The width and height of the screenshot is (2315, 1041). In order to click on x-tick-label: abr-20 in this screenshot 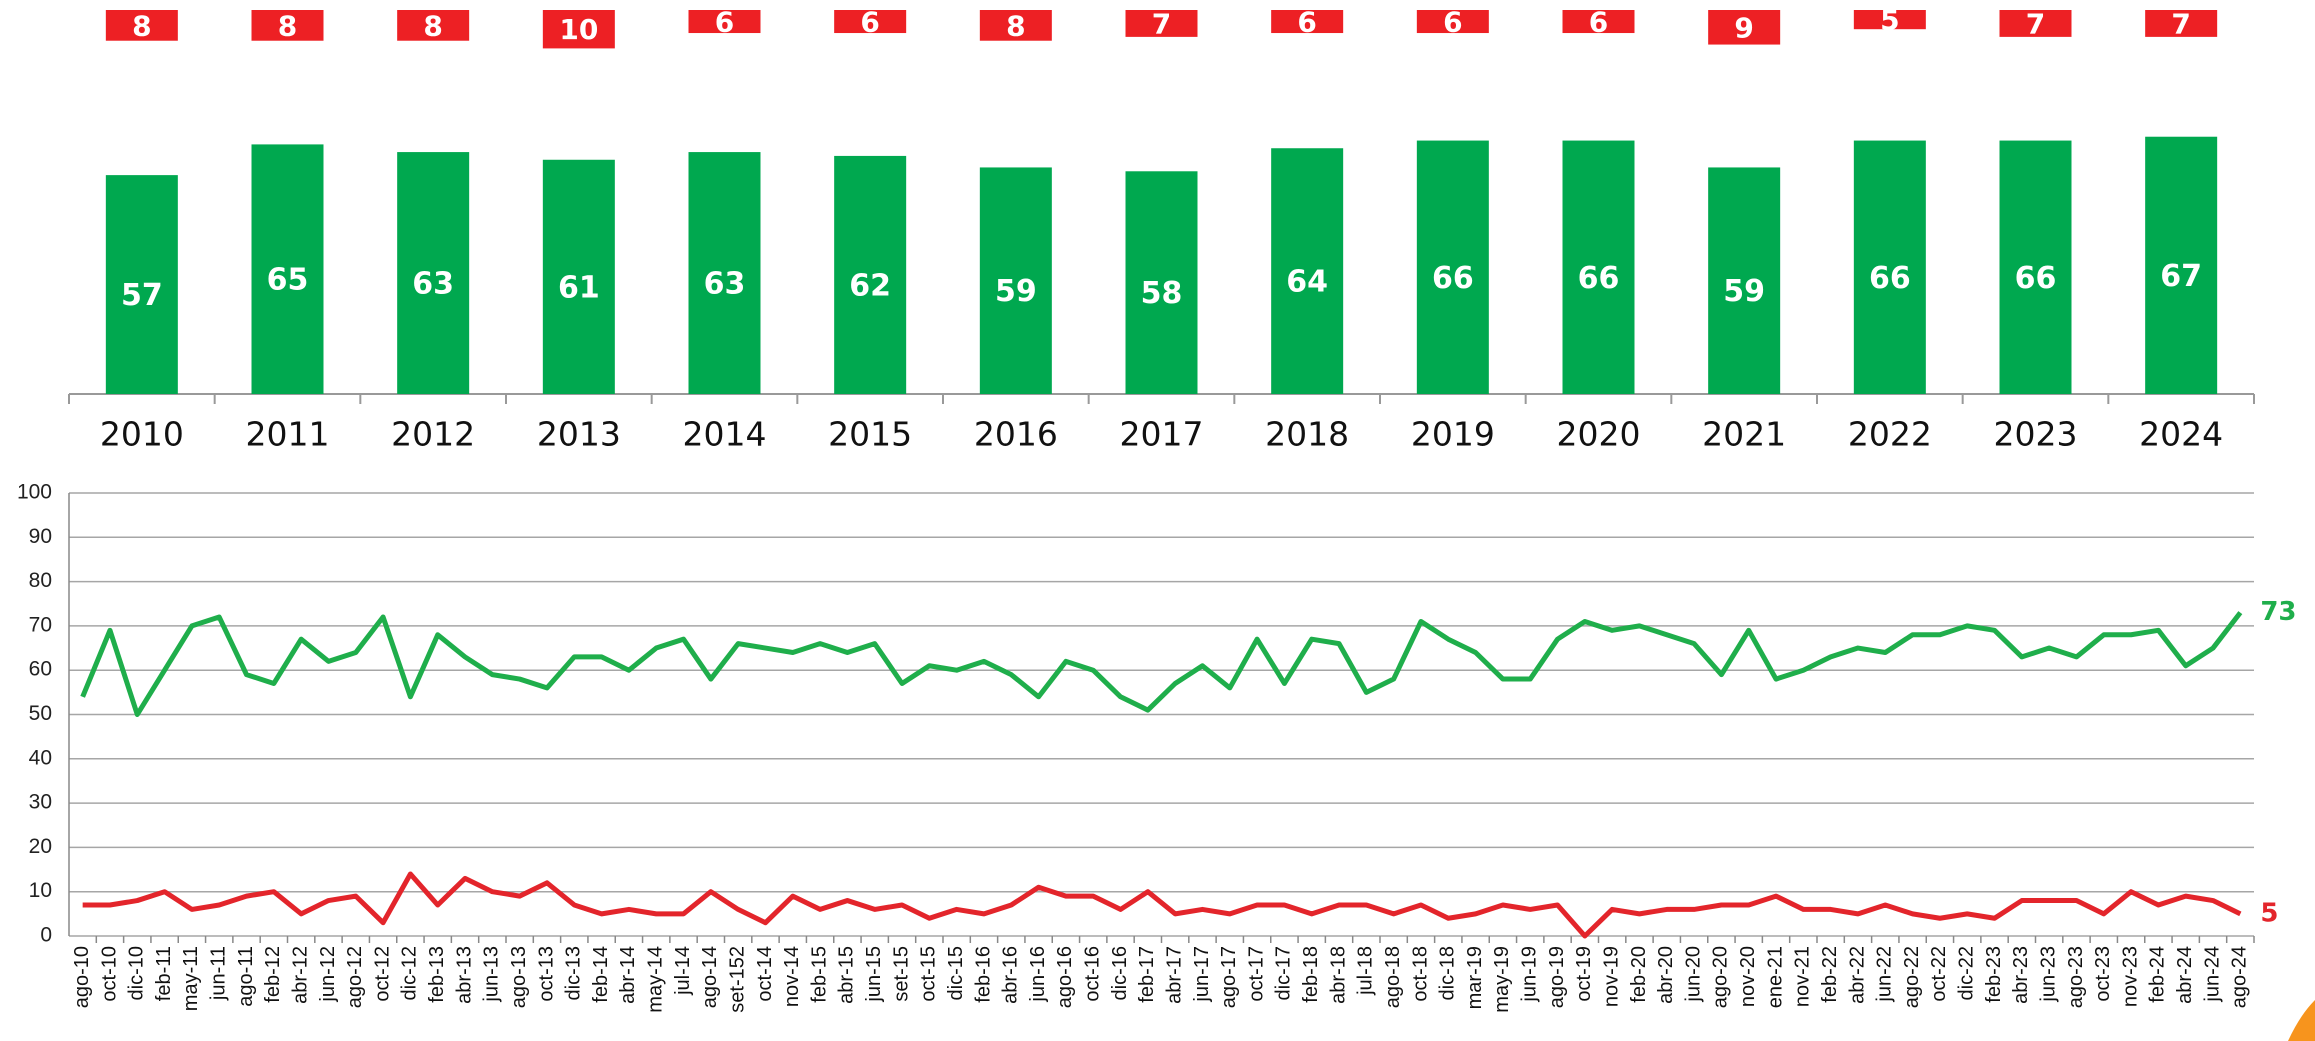, I will do `click(1666, 975)`.